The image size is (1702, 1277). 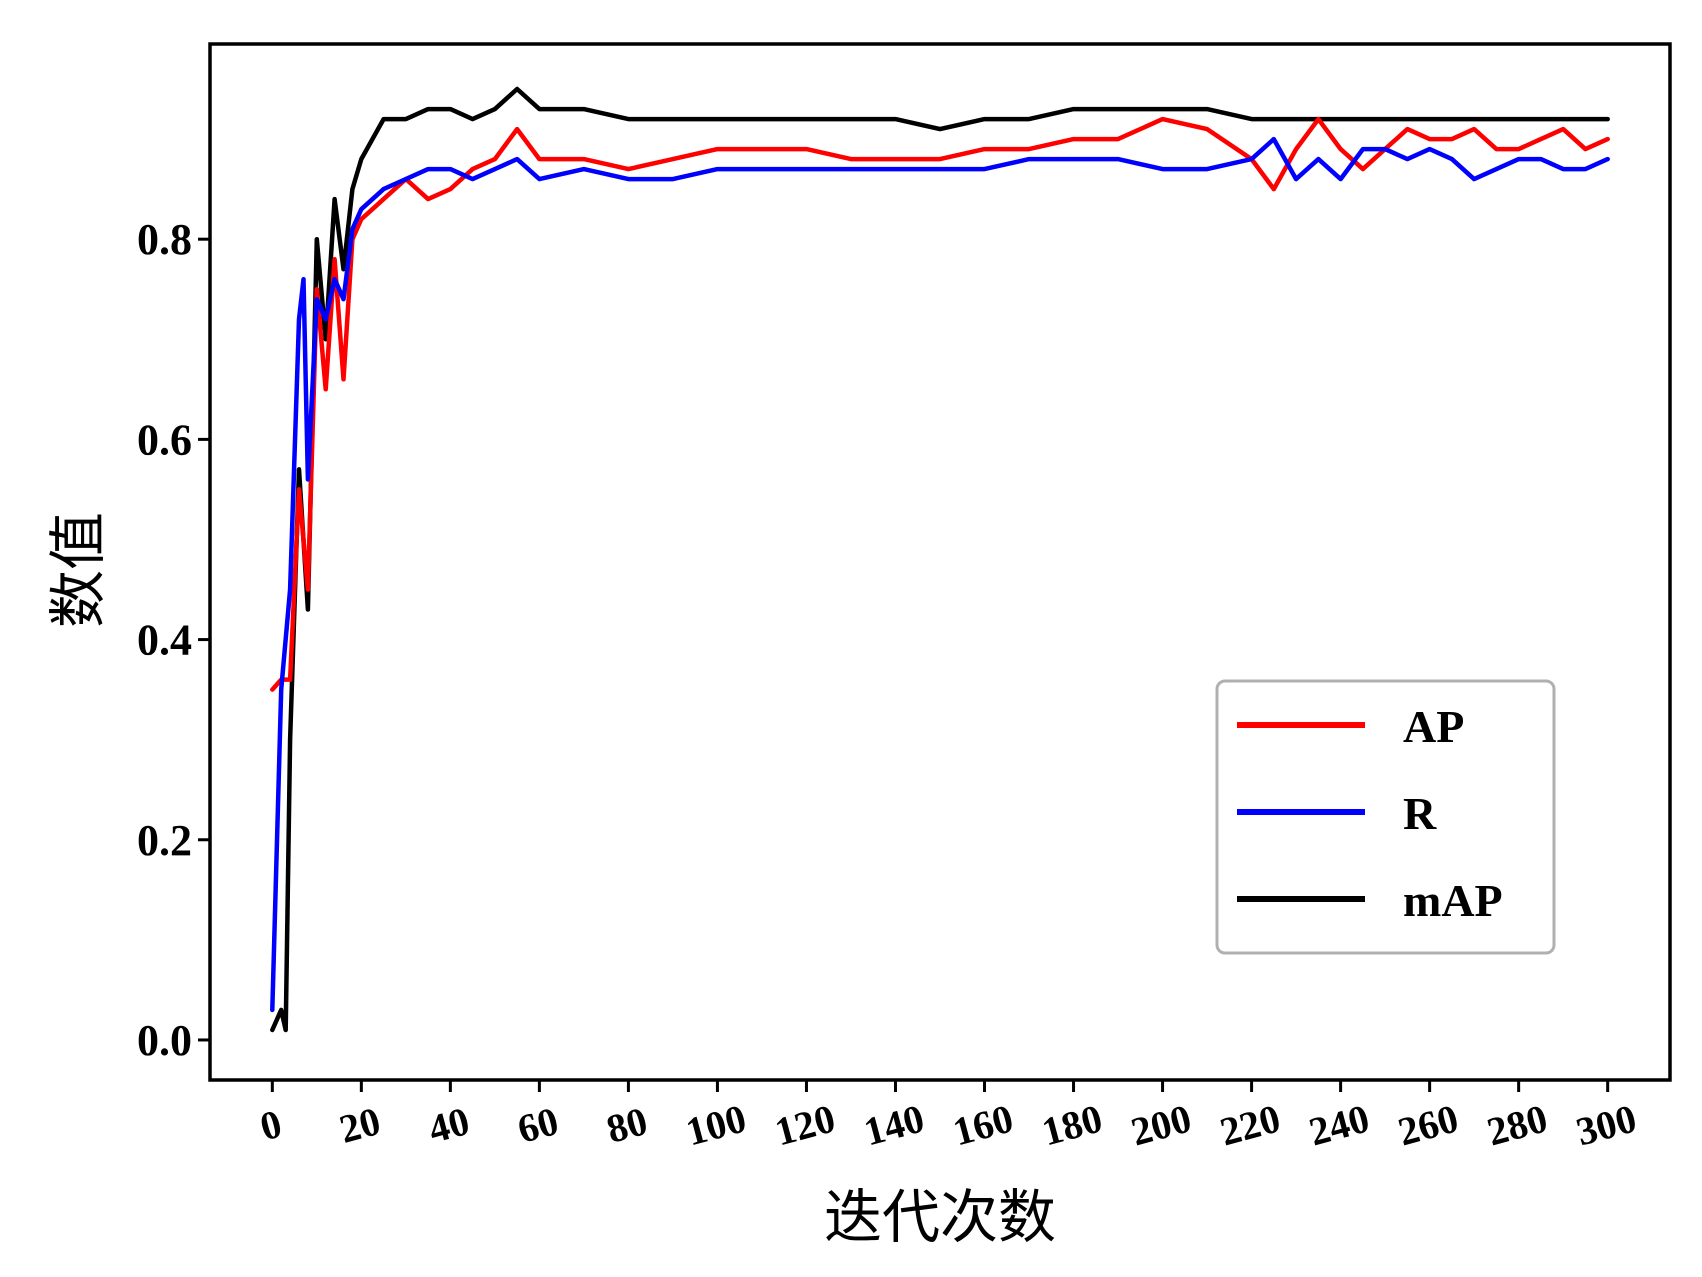 I want to click on y-tick-label: 0.4, so click(x=164, y=640).